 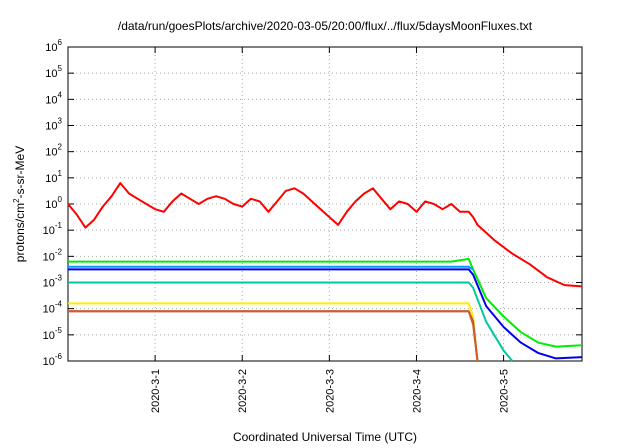 I want to click on y-tick-exponent: 3, so click(x=60, y=121).